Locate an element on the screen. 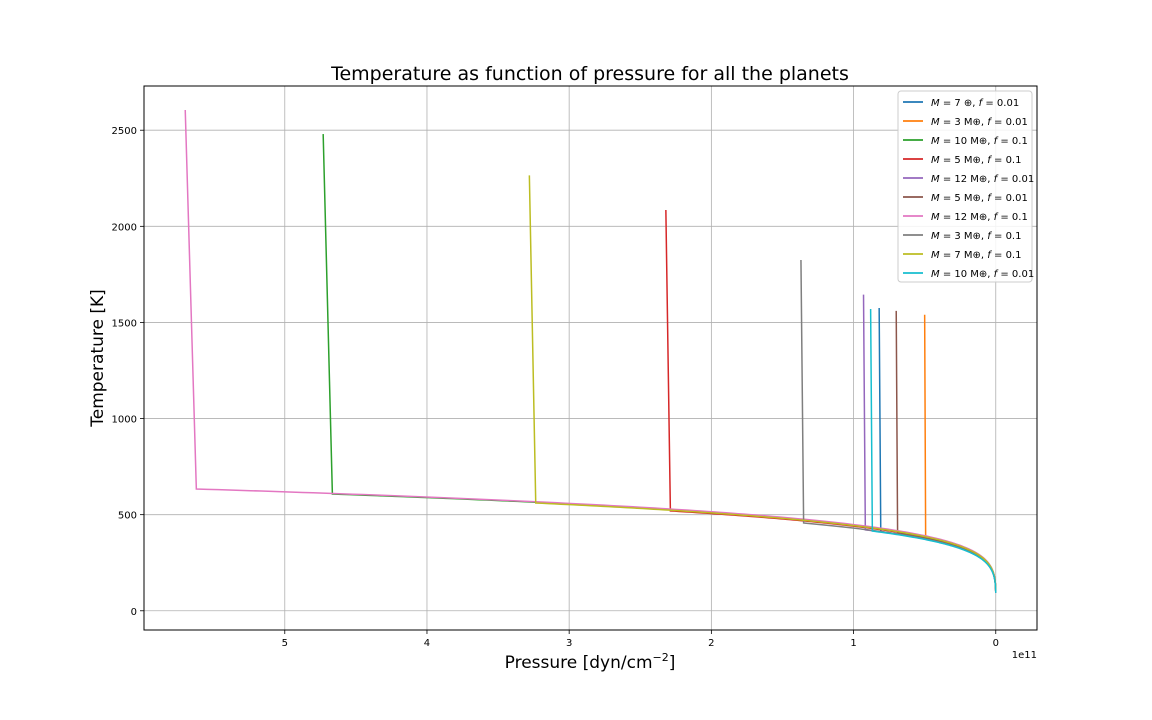 This screenshot has height=720, width=1152. y-tick-label: 1000 is located at coordinates (124, 420).